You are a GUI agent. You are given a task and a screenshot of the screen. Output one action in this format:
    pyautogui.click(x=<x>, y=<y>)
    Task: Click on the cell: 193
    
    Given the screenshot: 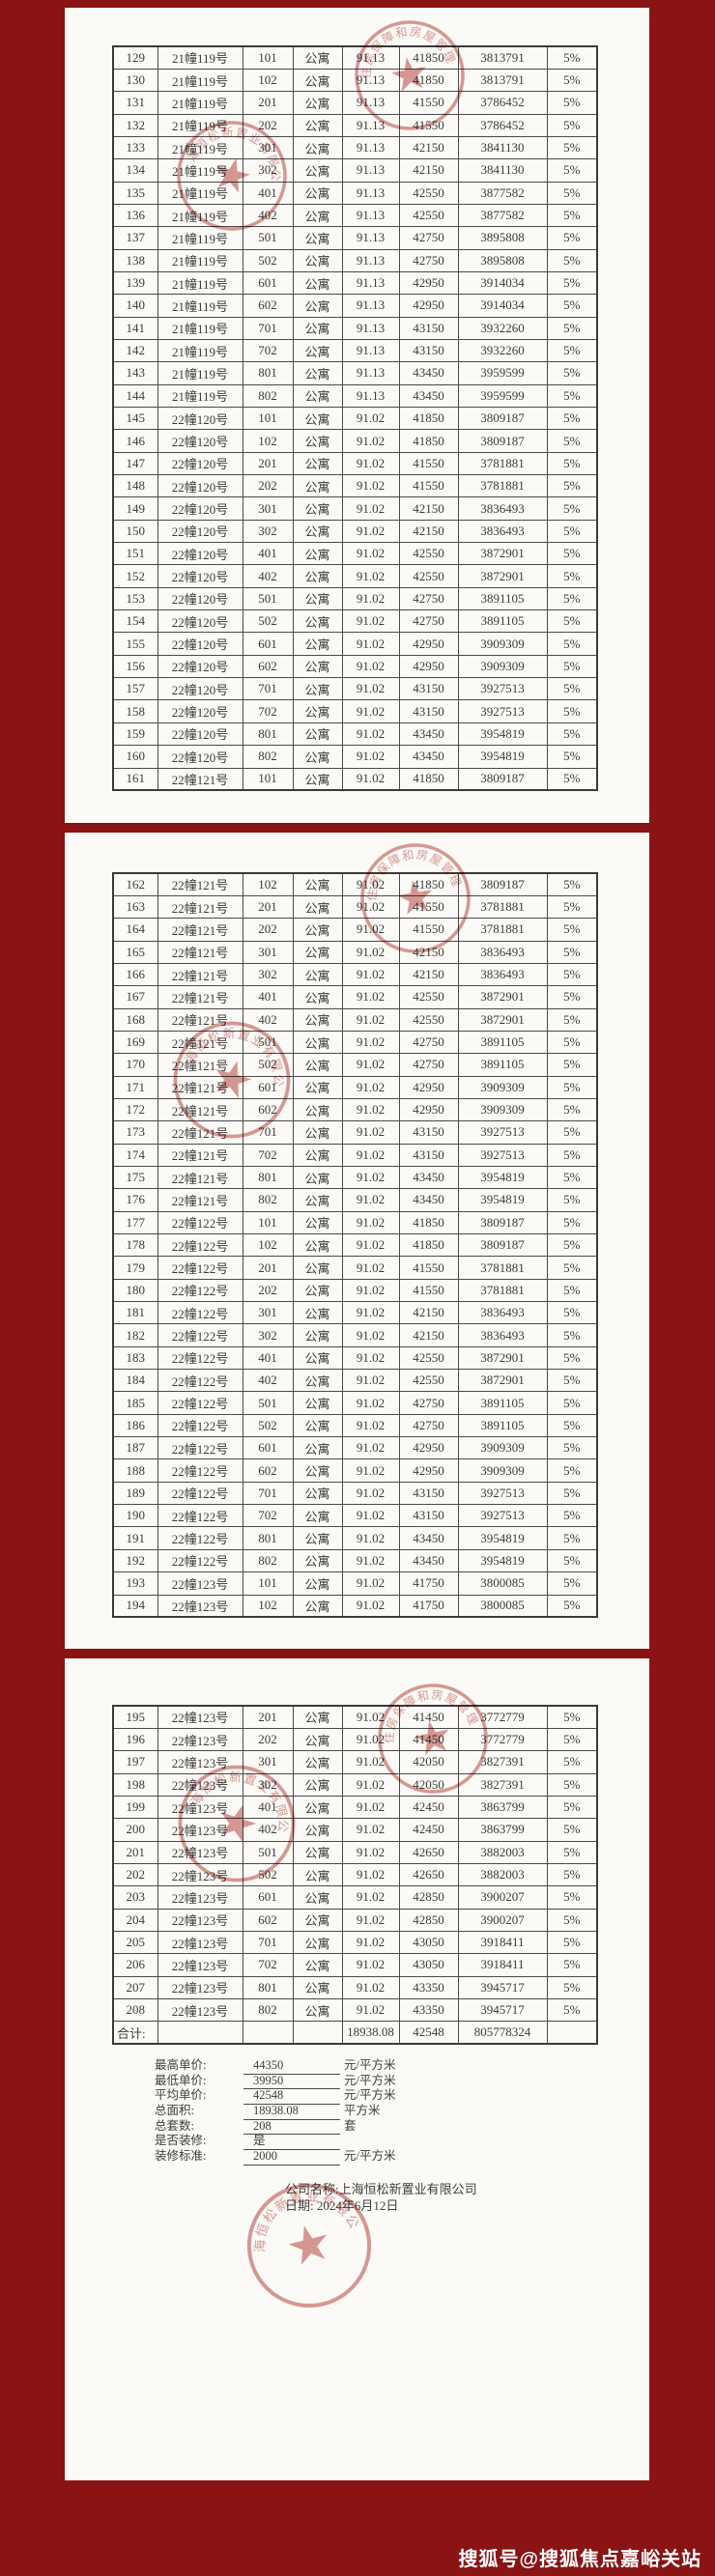 What is the action you would take?
    pyautogui.click(x=135, y=1583)
    